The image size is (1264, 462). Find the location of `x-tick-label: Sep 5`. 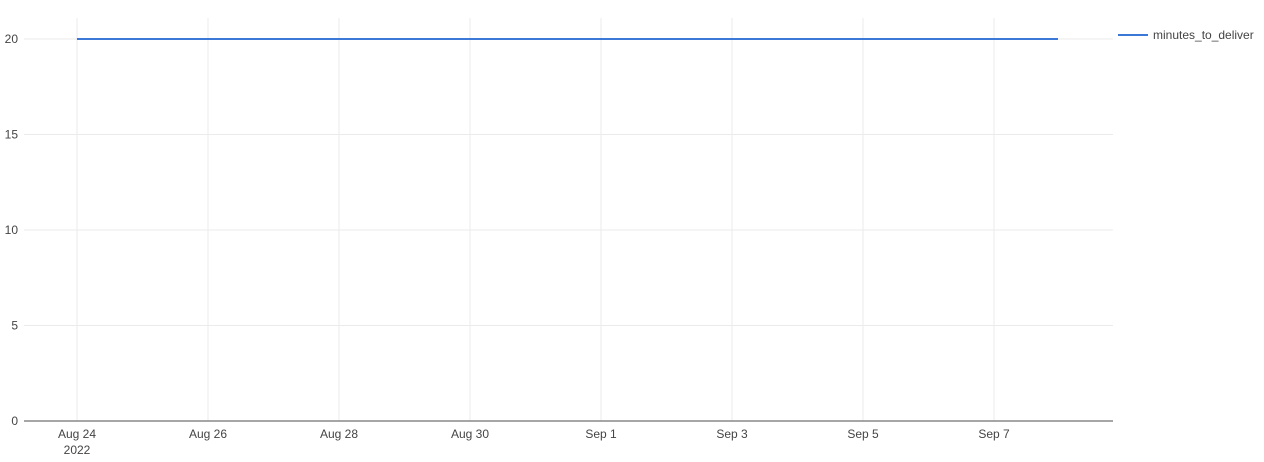

x-tick-label: Sep 5 is located at coordinates (863, 434).